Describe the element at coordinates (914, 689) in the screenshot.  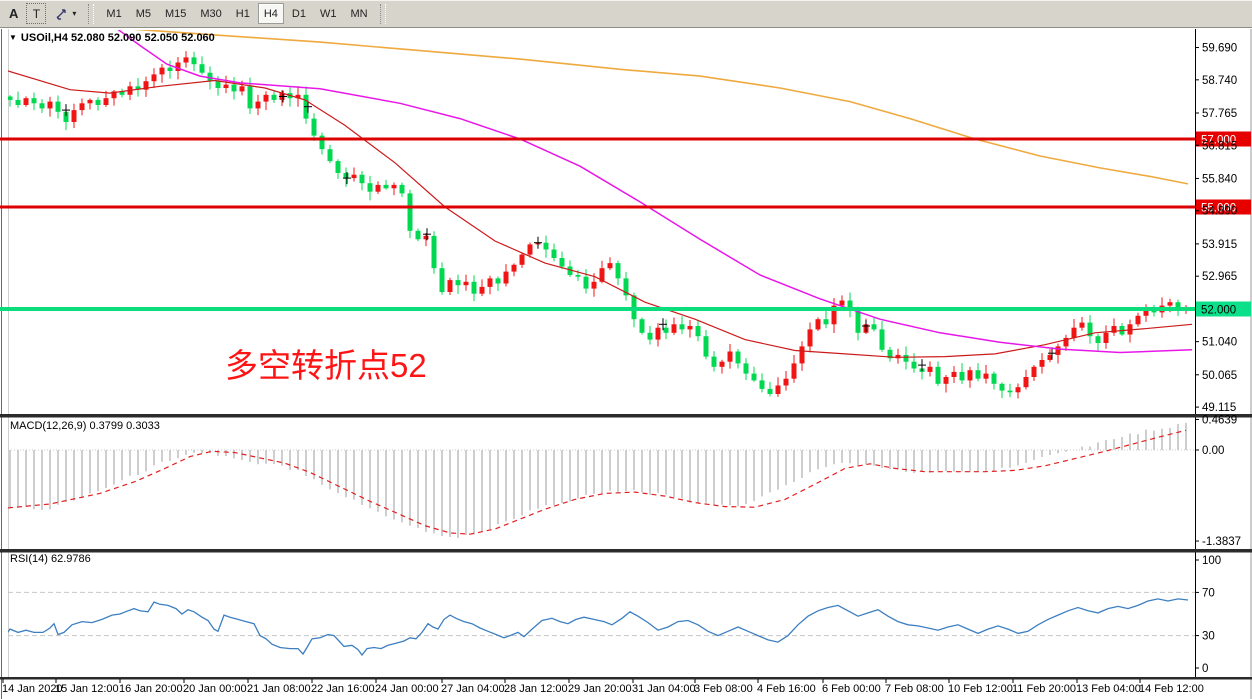
I see `time-axis-label: 7 Feb 08:00` at that location.